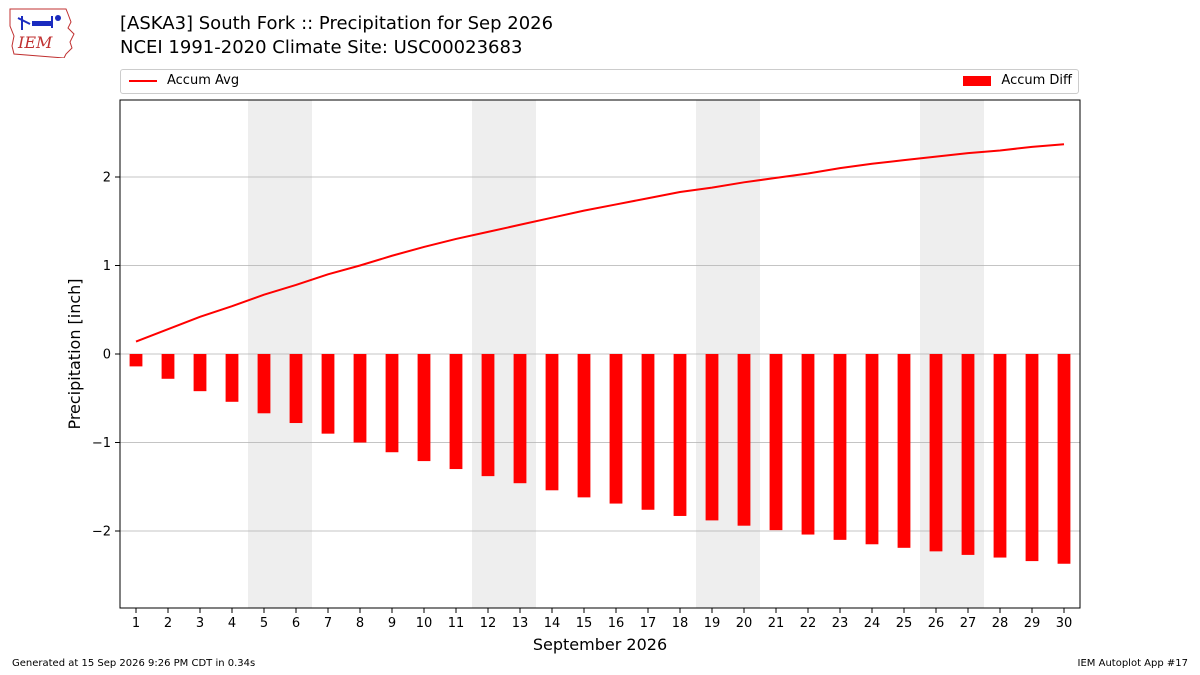 The image size is (1200, 675). I want to click on x-tick-label: 20, so click(744, 623).